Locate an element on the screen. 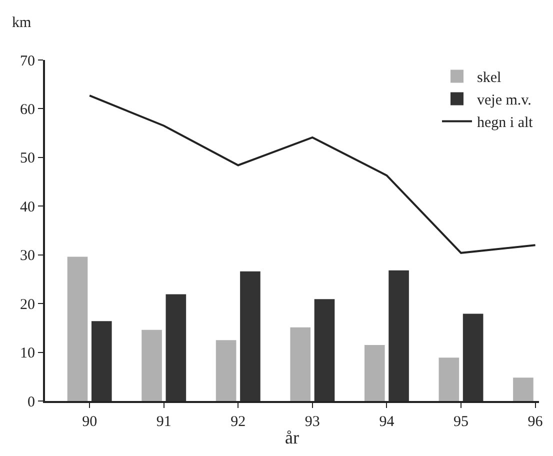 Image resolution: width=553 pixels, height=456 pixels. legend-label: veje m.v. is located at coordinates (504, 100).